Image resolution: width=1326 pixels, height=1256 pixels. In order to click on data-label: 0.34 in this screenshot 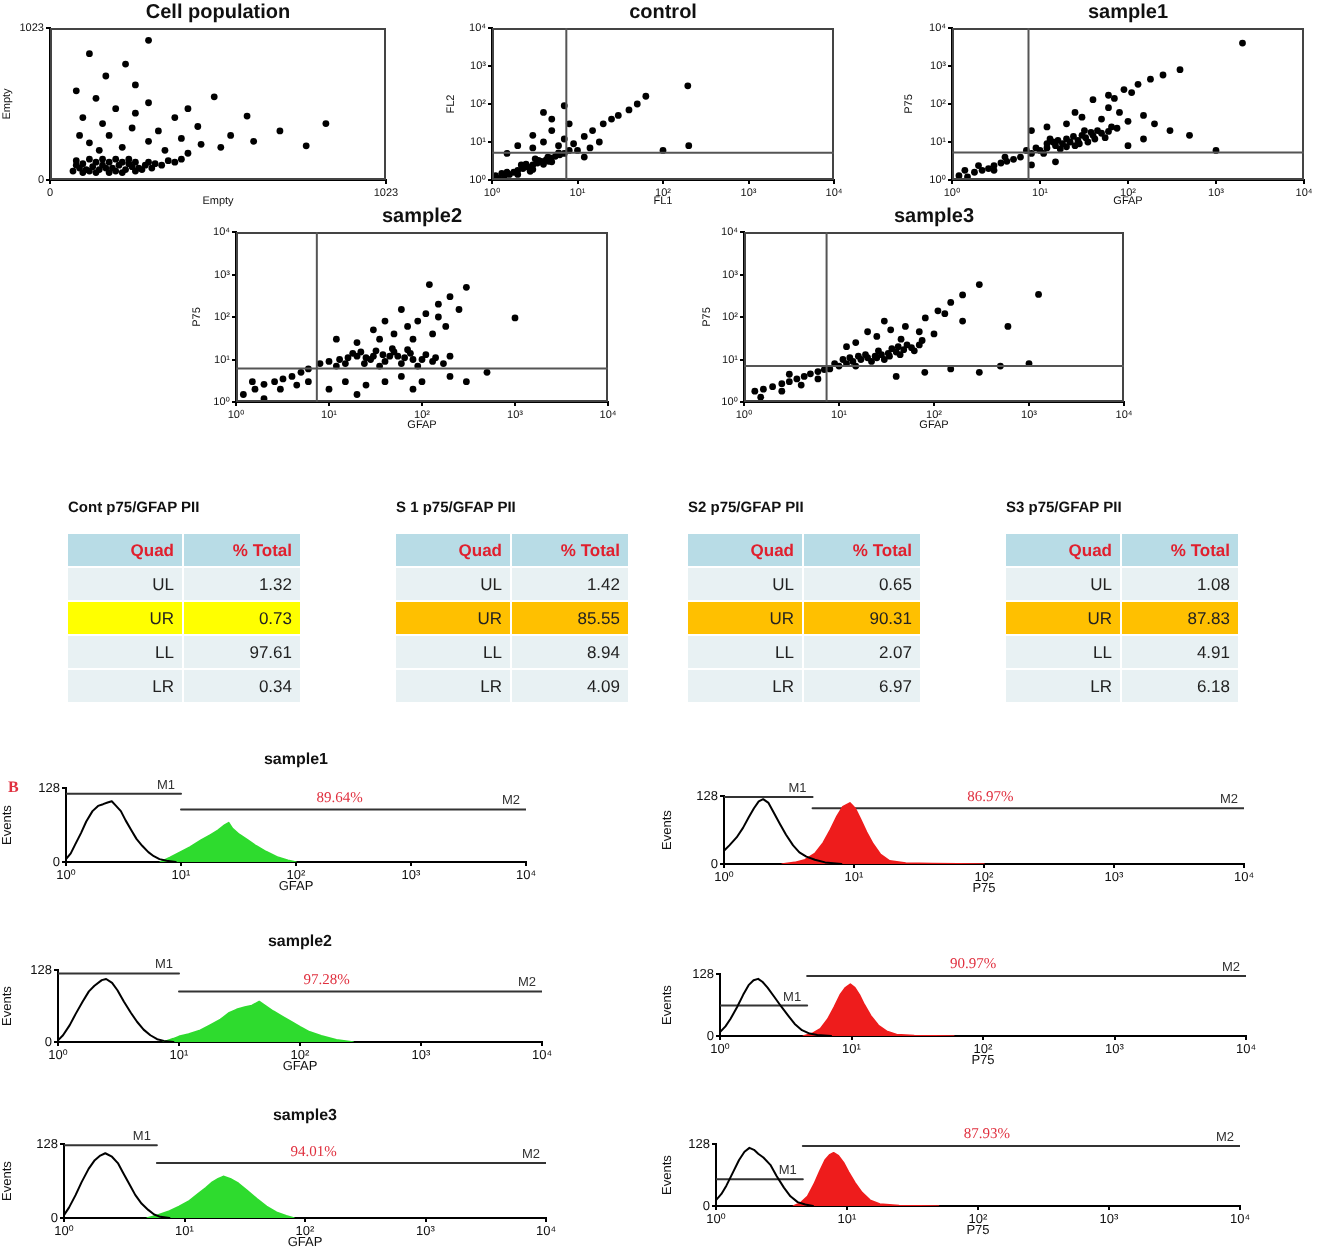, I will do `click(275, 685)`.